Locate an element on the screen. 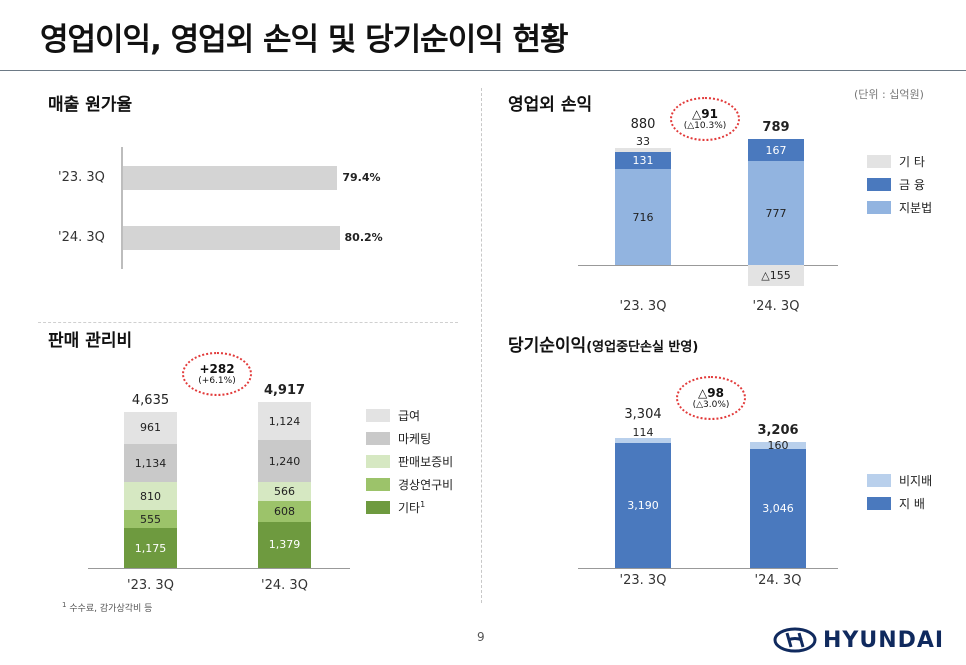 The image size is (966, 665). bar-total-label: 3,304 is located at coordinates (643, 415).